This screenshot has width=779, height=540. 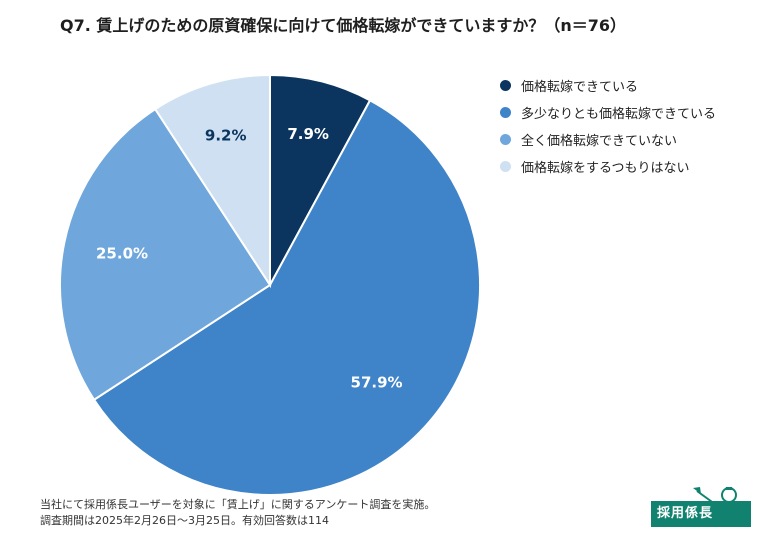 What do you see at coordinates (377, 383) in the screenshot?
I see `data-label-1: 57.9%` at bounding box center [377, 383].